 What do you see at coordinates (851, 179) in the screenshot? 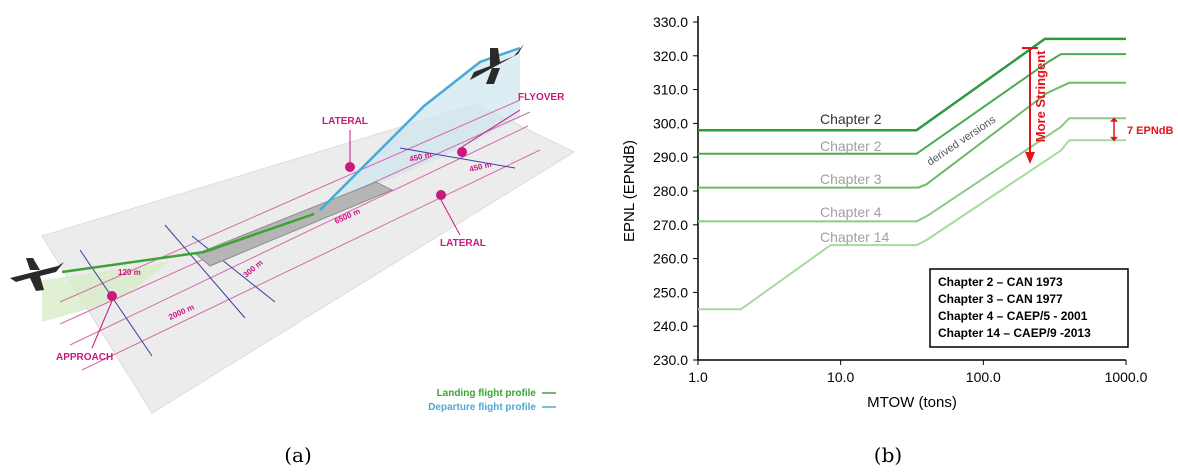
I see `series-label-2: Chapter 3` at bounding box center [851, 179].